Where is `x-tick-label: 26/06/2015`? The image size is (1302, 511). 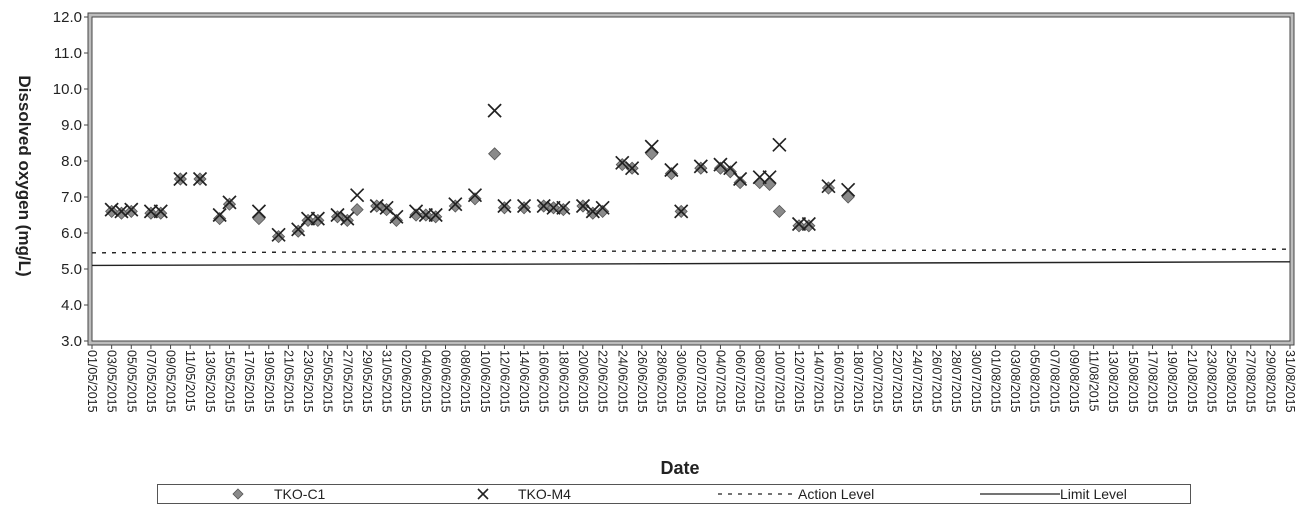 x-tick-label: 26/06/2015 is located at coordinates (642, 381).